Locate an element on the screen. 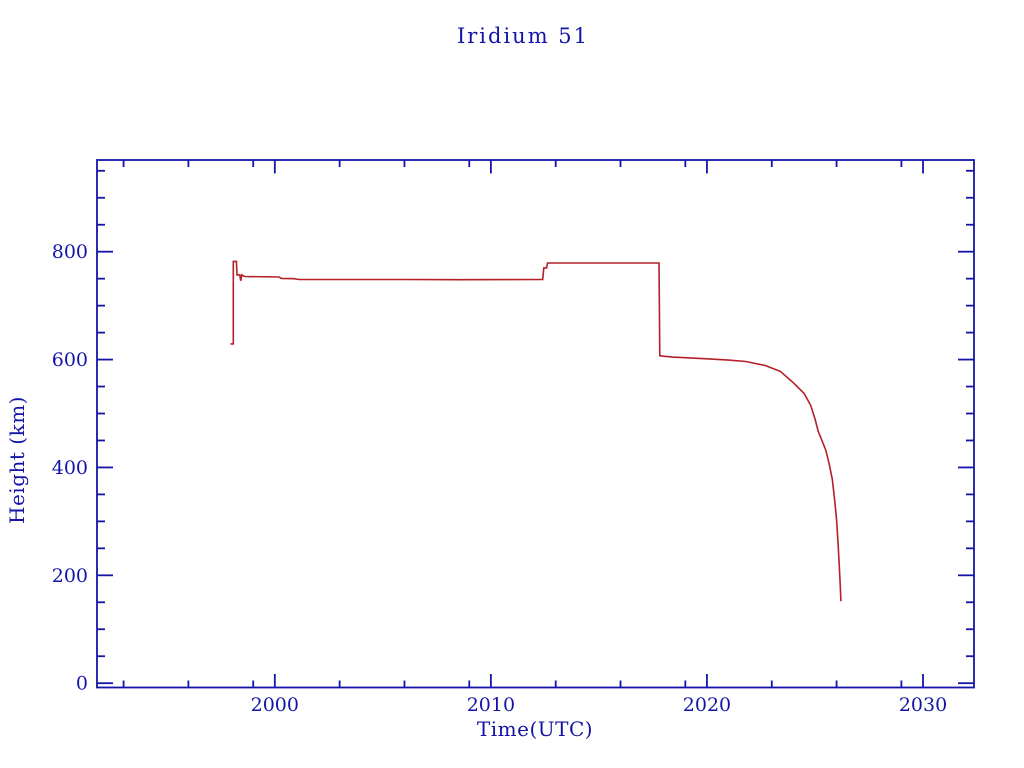 The width and height of the screenshot is (1024, 768). y-axis-title: Height (km) is located at coordinates (17, 460).